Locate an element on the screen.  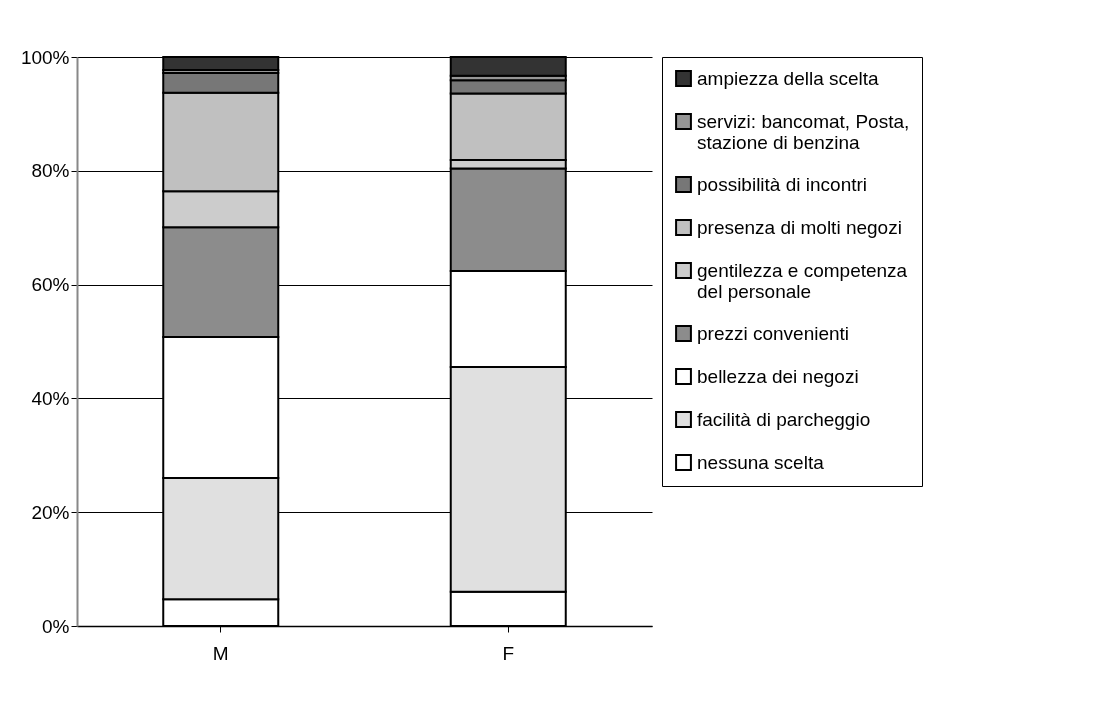
legend-label: nessuna scelta is located at coordinates (761, 462).